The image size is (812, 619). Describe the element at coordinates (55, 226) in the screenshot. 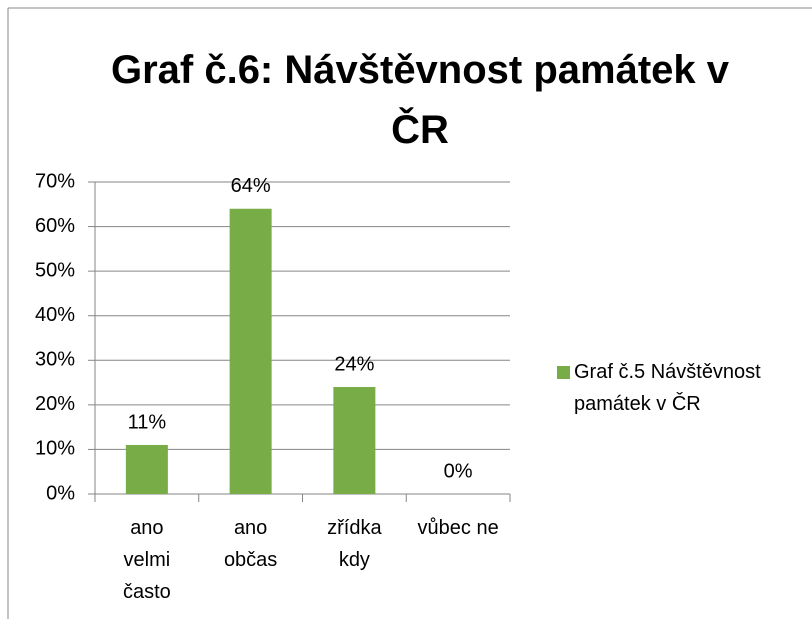

I see `y-tick-label: 60%` at that location.